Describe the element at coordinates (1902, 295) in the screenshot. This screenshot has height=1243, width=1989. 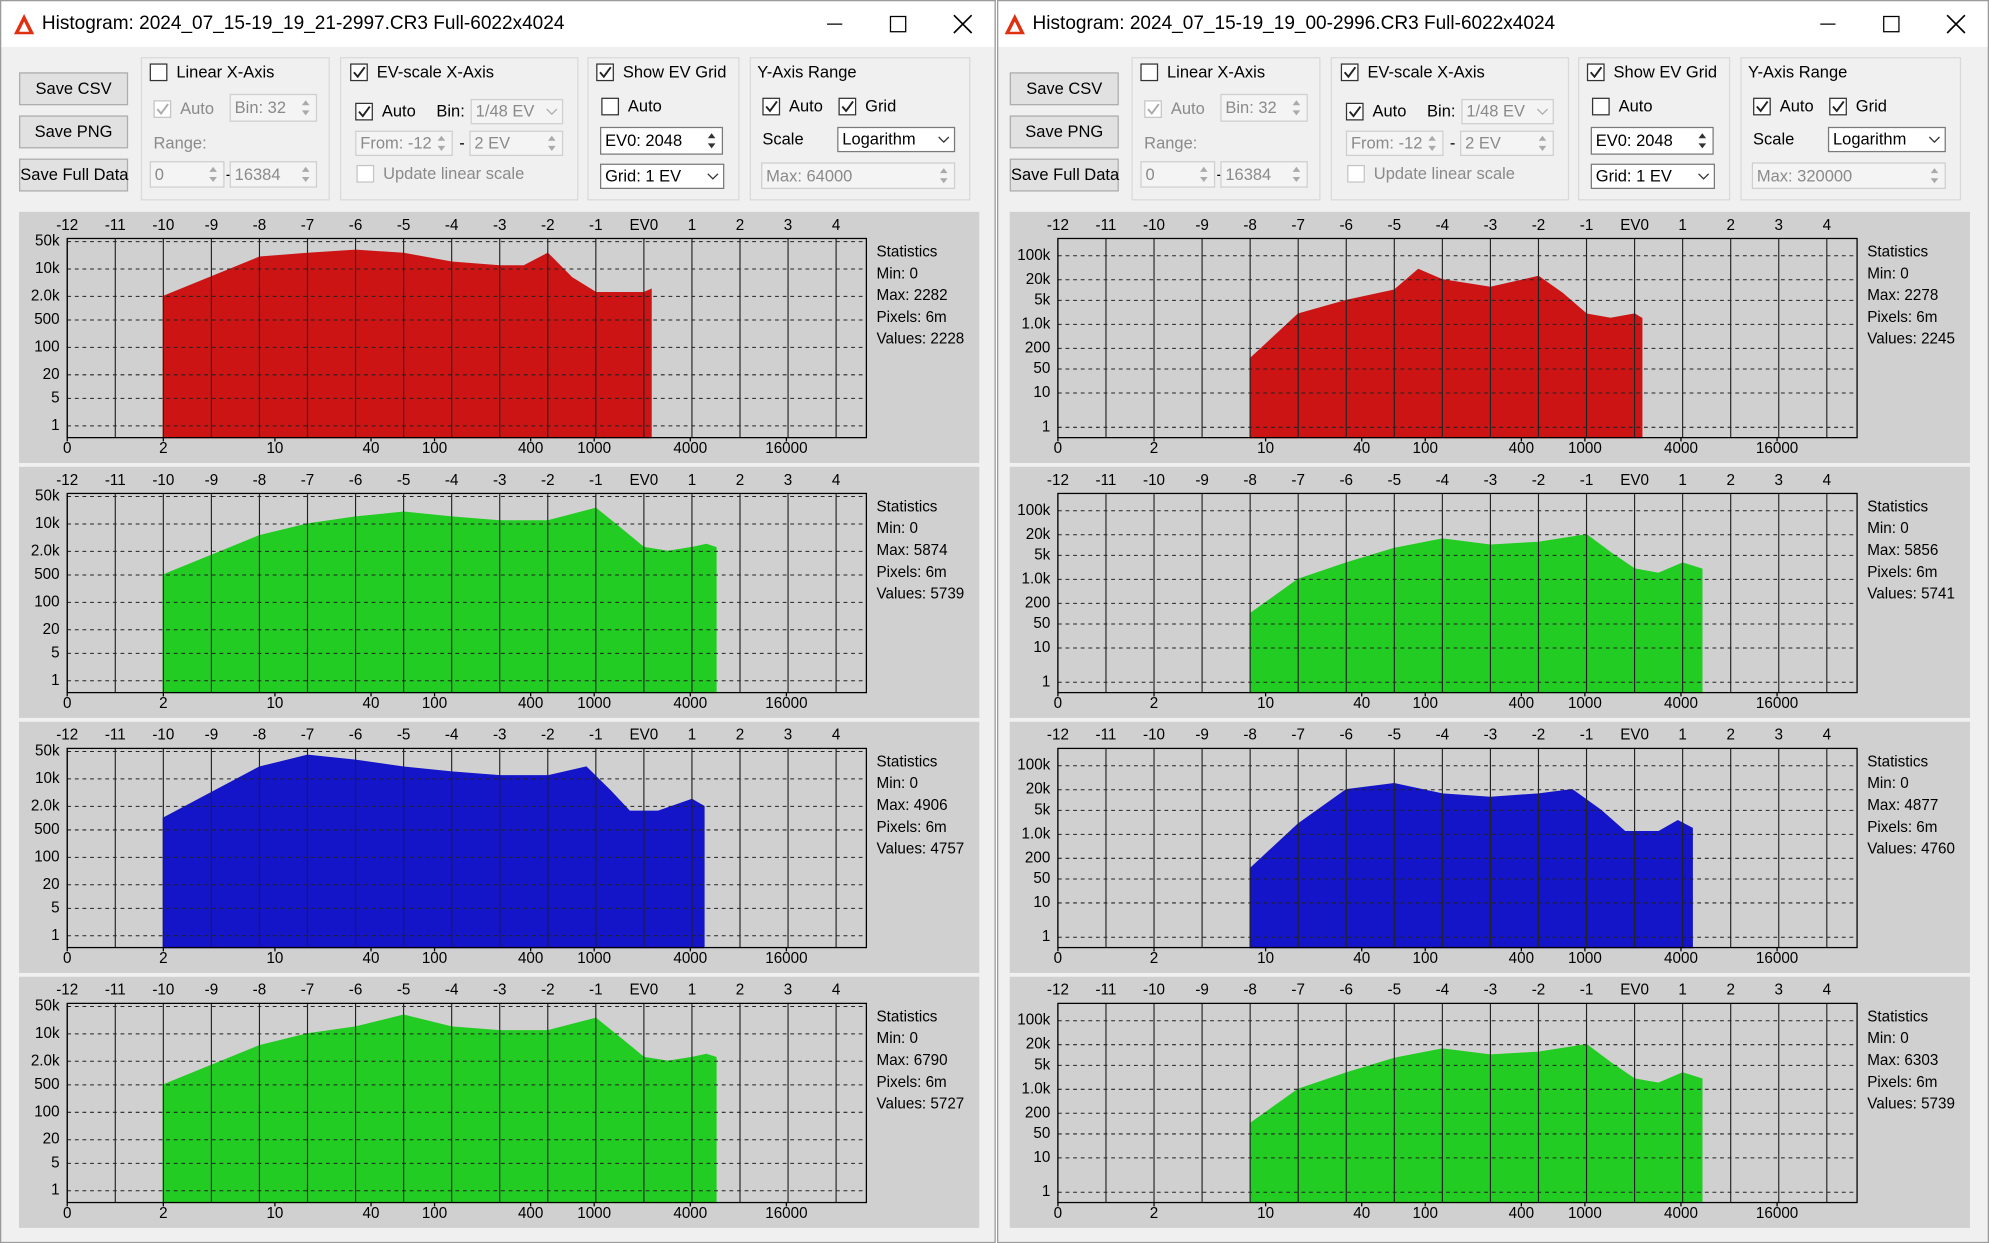
I see `stats-text: Max: 2278` at that location.